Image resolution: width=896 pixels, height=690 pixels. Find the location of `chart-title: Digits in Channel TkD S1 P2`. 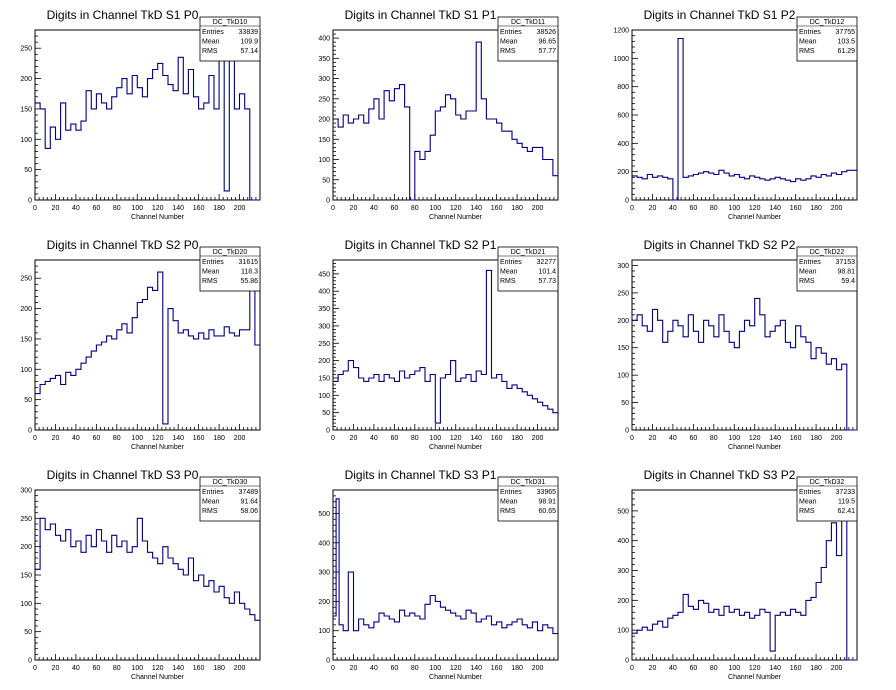

chart-title: Digits in Channel TkD S1 P2 is located at coordinates (720, 15).